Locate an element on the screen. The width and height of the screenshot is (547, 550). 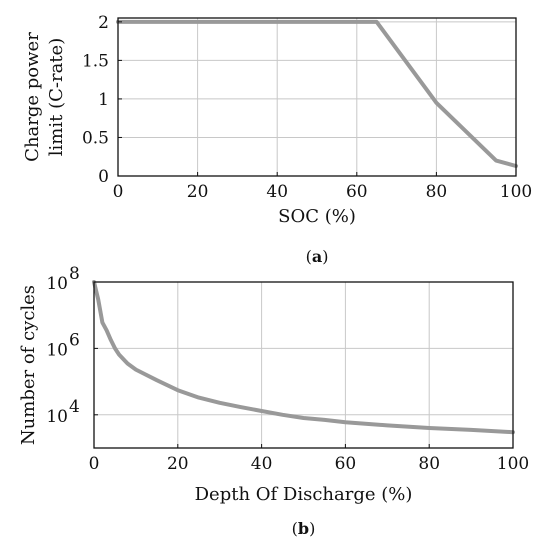
y-axis-title: Charge power limit (C-rate) is located at coordinates (44, 97).